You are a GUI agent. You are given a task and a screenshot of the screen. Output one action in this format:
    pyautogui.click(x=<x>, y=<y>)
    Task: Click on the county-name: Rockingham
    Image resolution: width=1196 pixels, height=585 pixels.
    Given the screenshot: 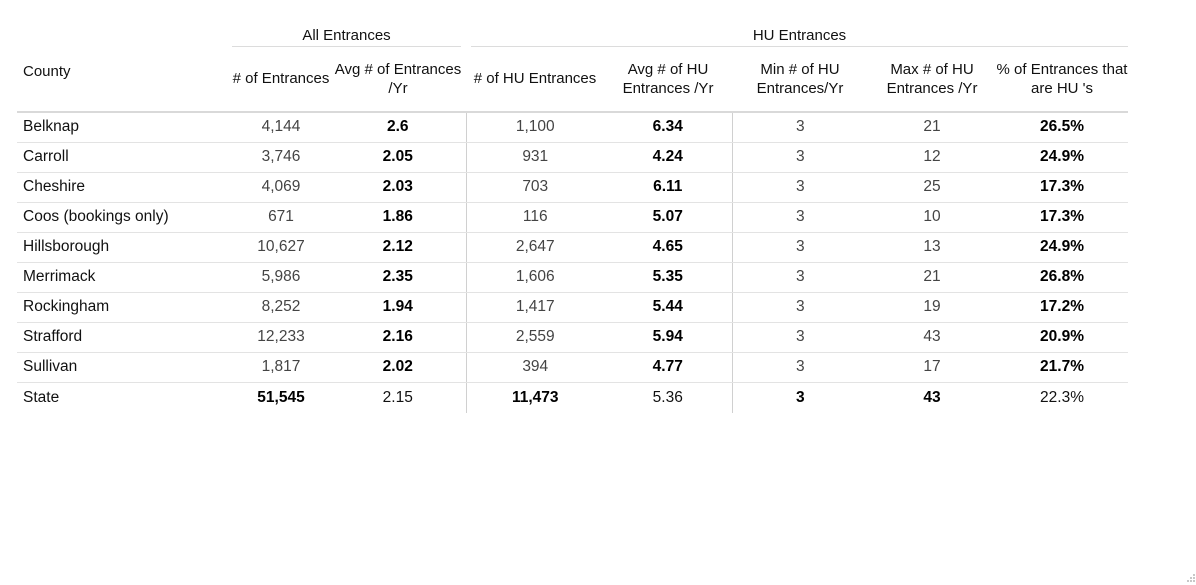 What is the action you would take?
    pyautogui.click(x=124, y=307)
    